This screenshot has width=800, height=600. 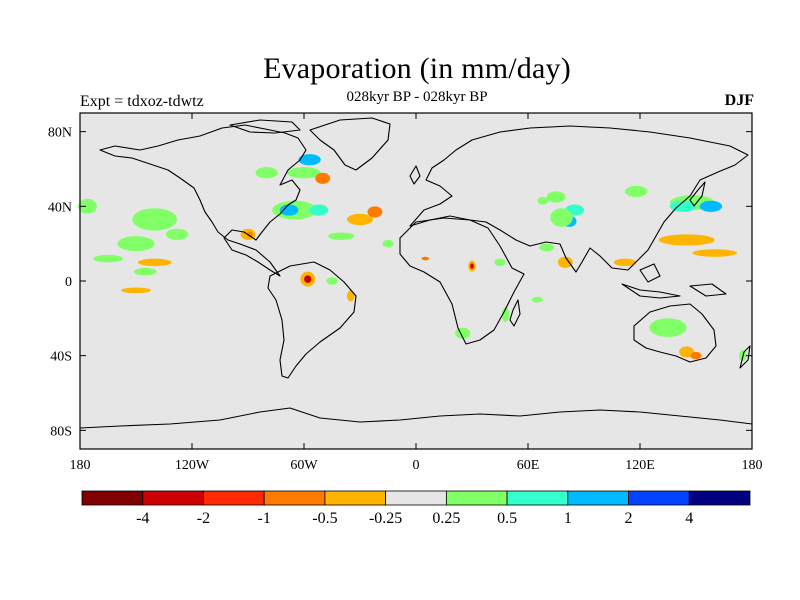 I want to click on colorbar-label: -0.5, so click(x=324, y=518).